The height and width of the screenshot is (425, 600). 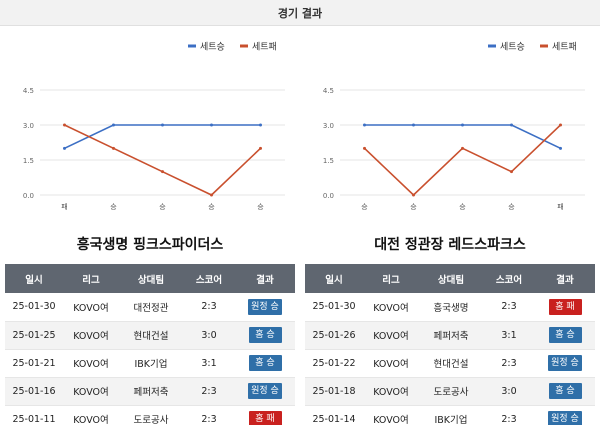 I want to click on cell-score: 3:1, so click(x=209, y=363).